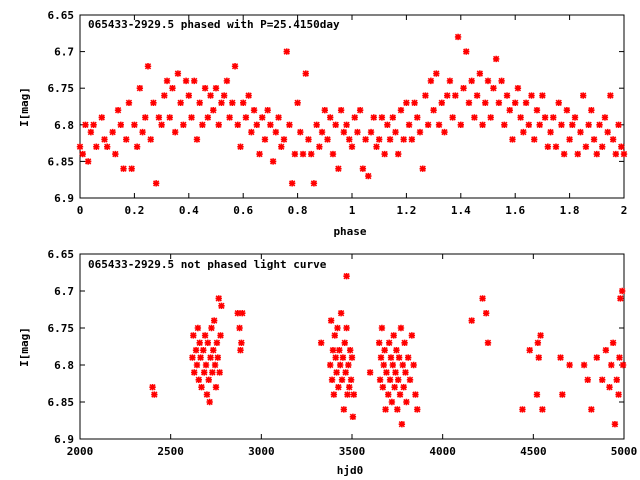  Describe the element at coordinates (406, 210) in the screenshot. I see `x-tick-label: 1.2` at that location.